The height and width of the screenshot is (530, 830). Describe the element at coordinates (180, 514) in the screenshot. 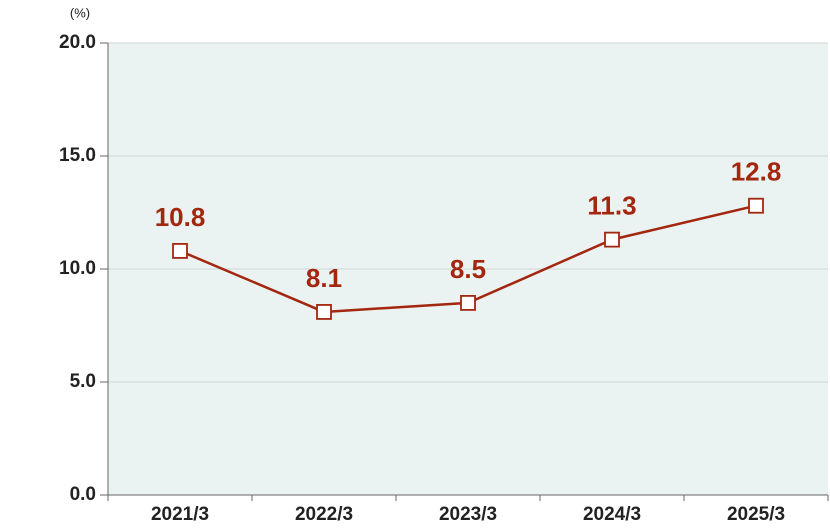

I see `x-tick-label: 2021/3` at that location.